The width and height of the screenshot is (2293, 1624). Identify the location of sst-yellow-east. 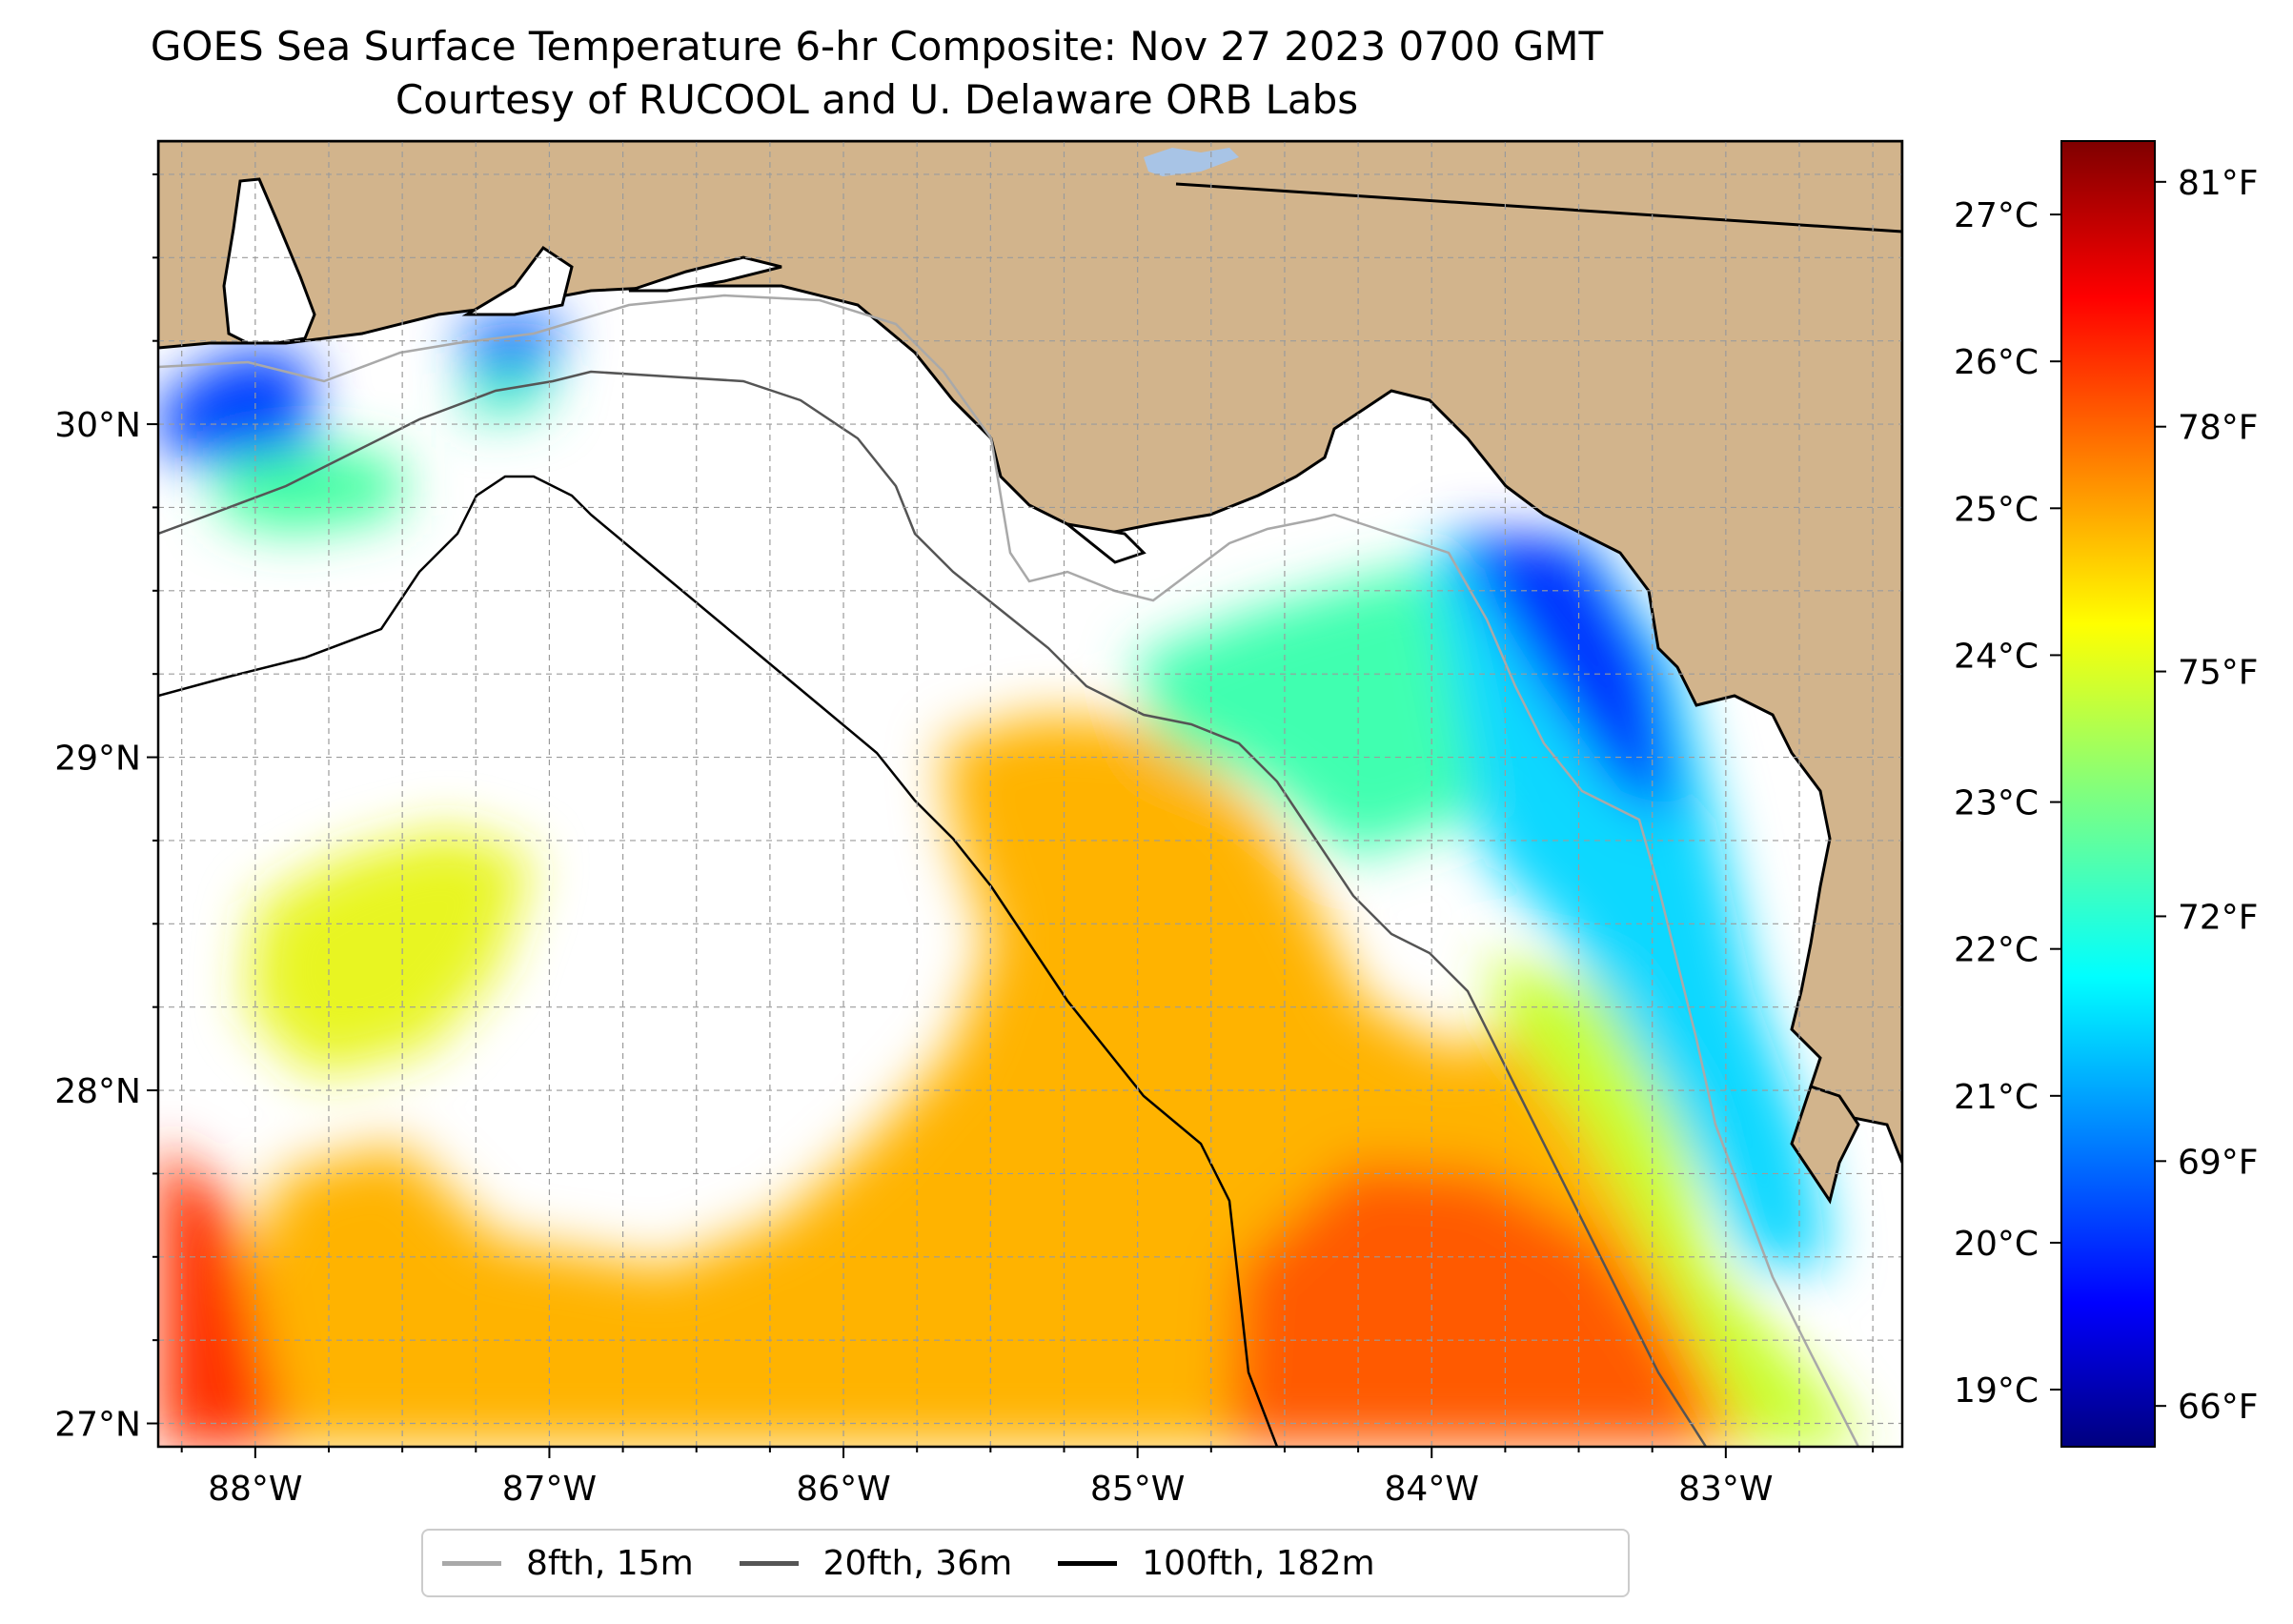
(1678, 1200).